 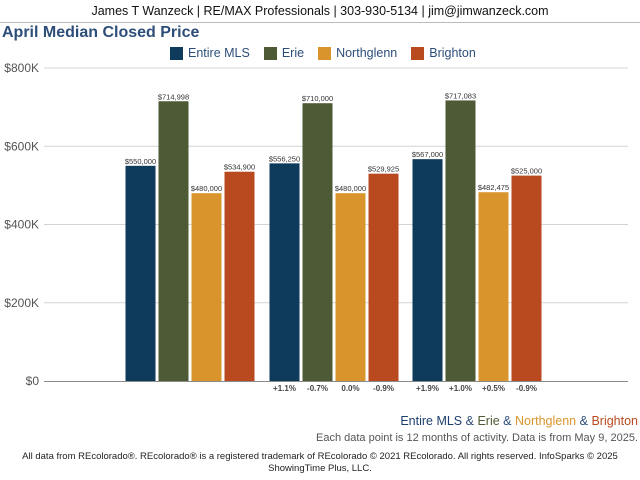 What do you see at coordinates (427, 154) in the screenshot?
I see `data-label: $567,000` at bounding box center [427, 154].